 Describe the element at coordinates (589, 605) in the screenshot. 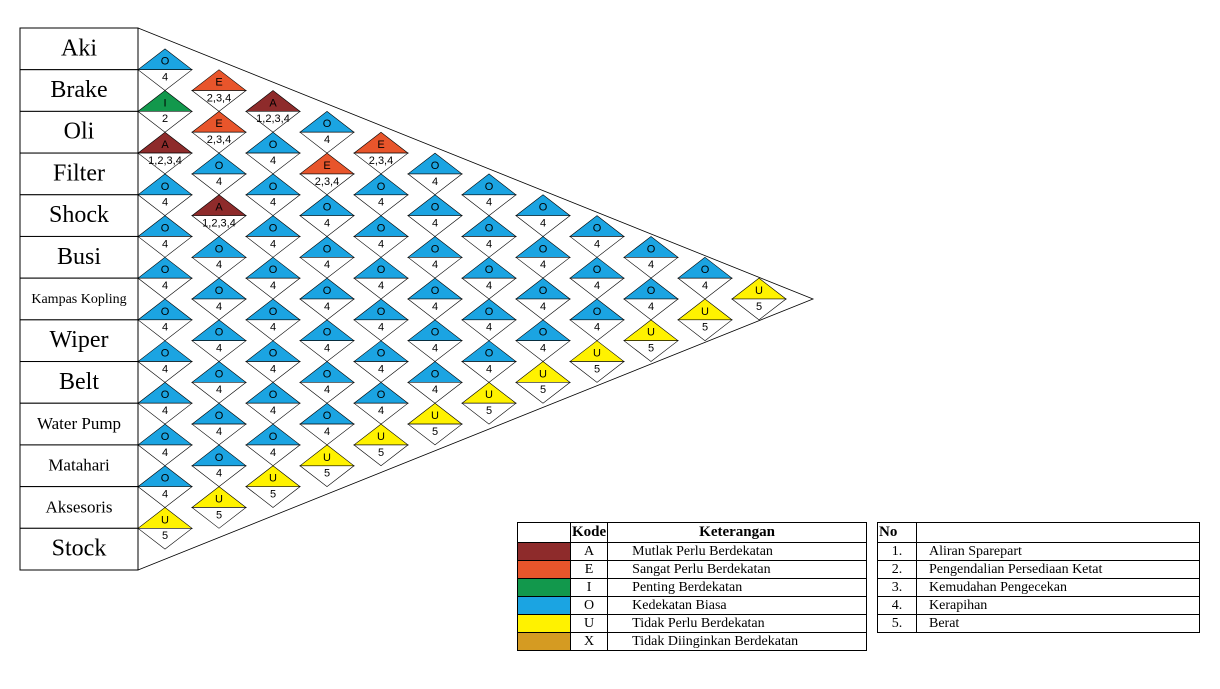

I see `code-cell: O` at that location.